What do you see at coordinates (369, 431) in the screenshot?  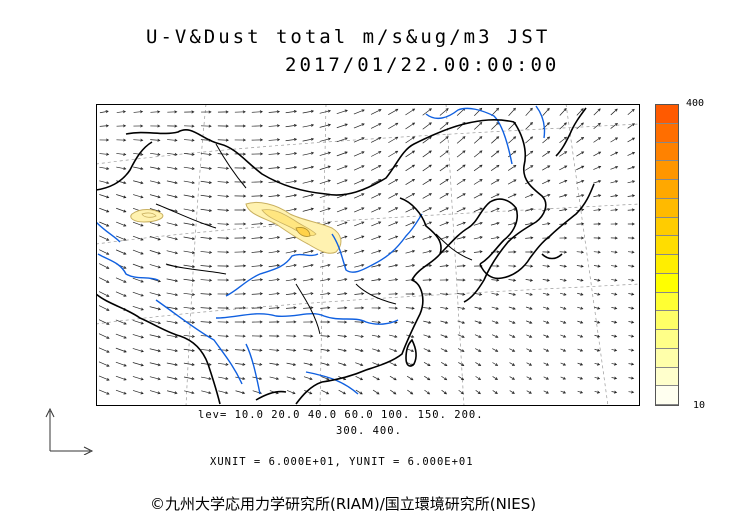 I see `levels-line-2: 300. 400.` at bounding box center [369, 431].